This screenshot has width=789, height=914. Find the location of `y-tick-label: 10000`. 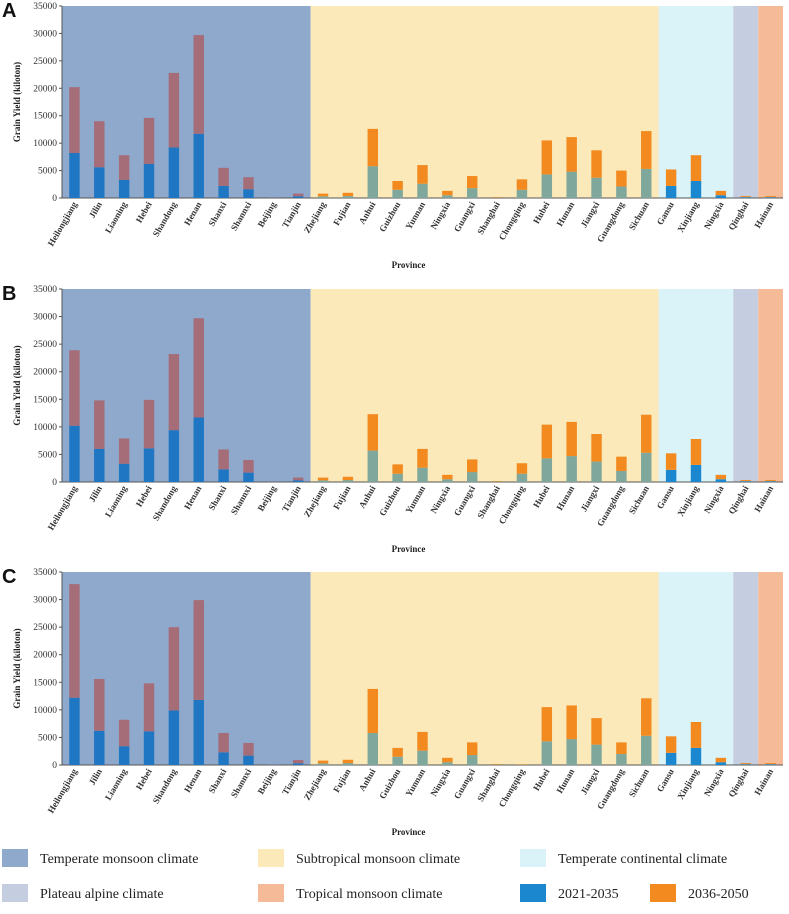

y-tick-label: 10000 is located at coordinates (45, 428).